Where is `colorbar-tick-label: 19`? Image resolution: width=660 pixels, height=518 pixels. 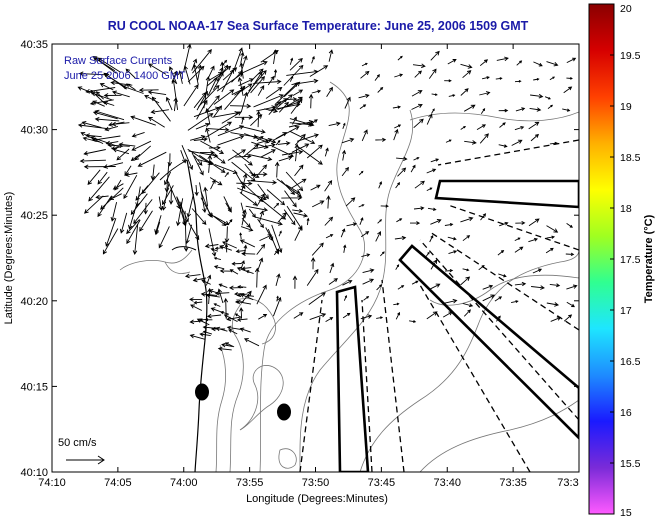
colorbar-tick-label: 19 is located at coordinates (626, 107).